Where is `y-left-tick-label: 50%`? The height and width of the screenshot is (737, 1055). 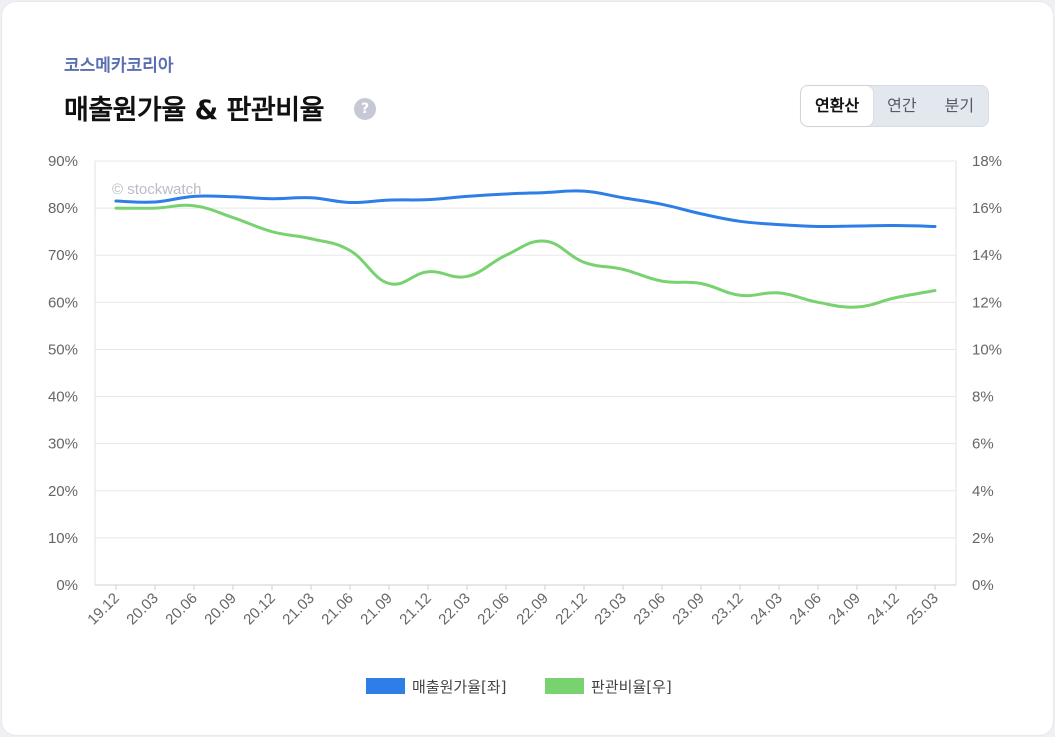
y-left-tick-label: 50% is located at coordinates (63, 349).